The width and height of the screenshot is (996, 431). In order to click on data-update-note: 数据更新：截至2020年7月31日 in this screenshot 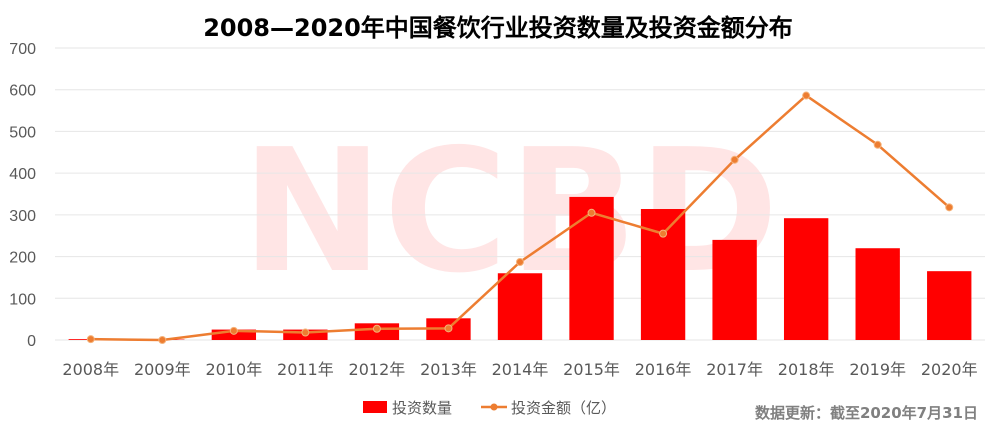, I will do `click(866, 413)`.